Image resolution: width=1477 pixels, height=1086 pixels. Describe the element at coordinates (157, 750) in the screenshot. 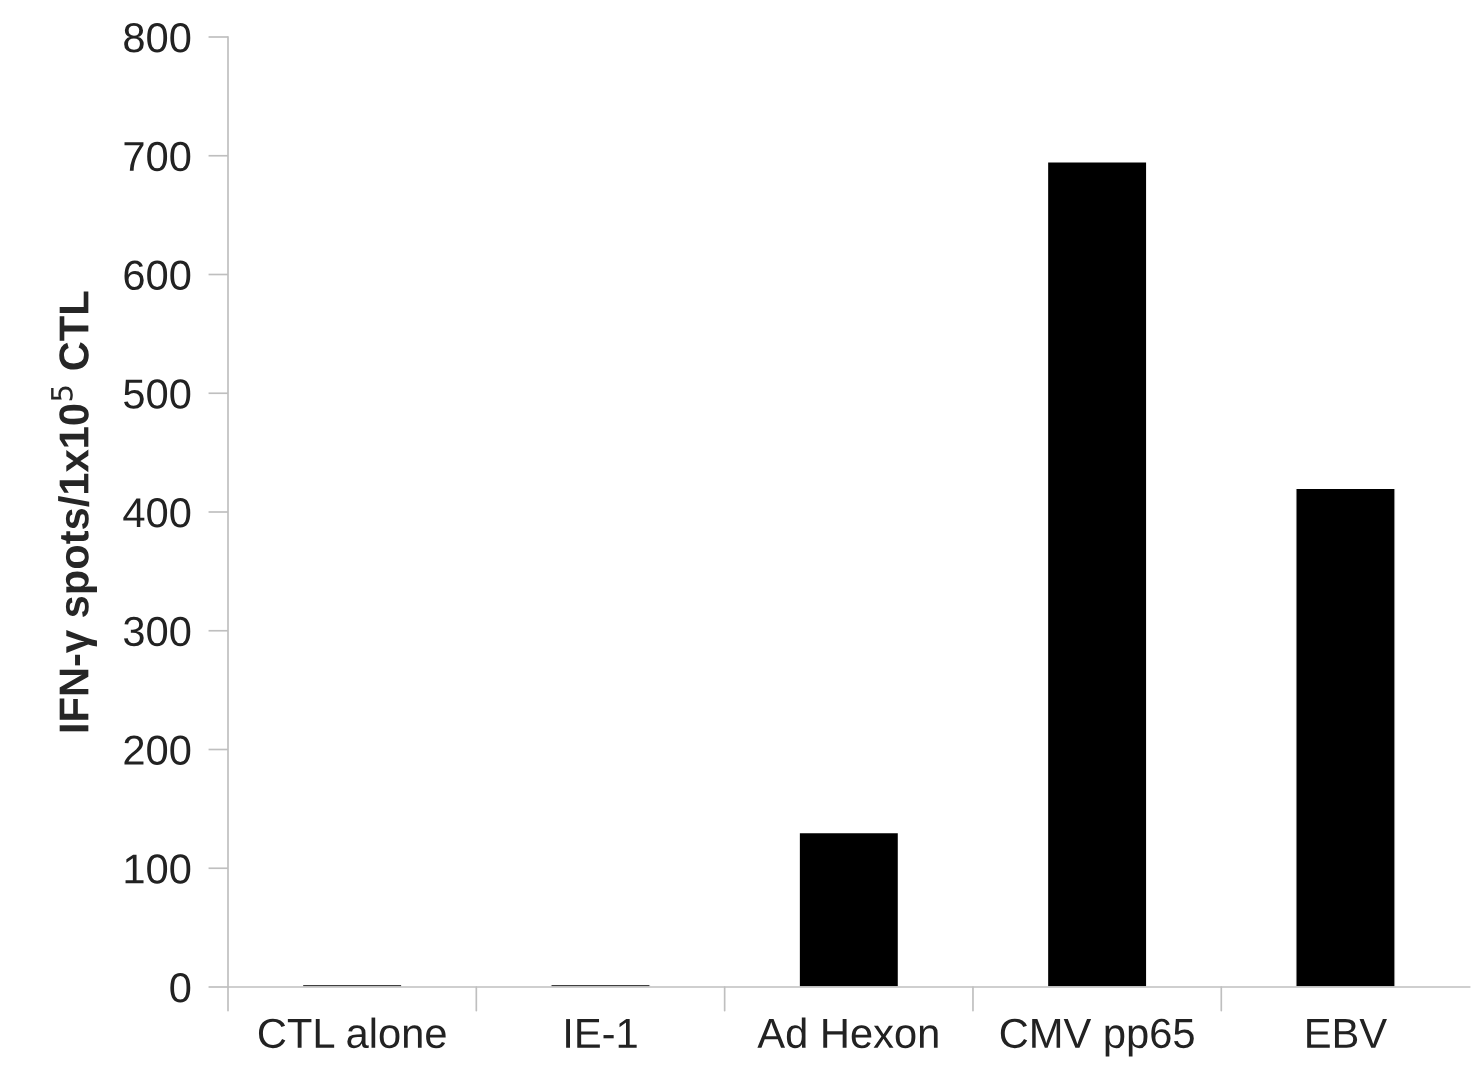

I see `y-tick-label: 200` at that location.